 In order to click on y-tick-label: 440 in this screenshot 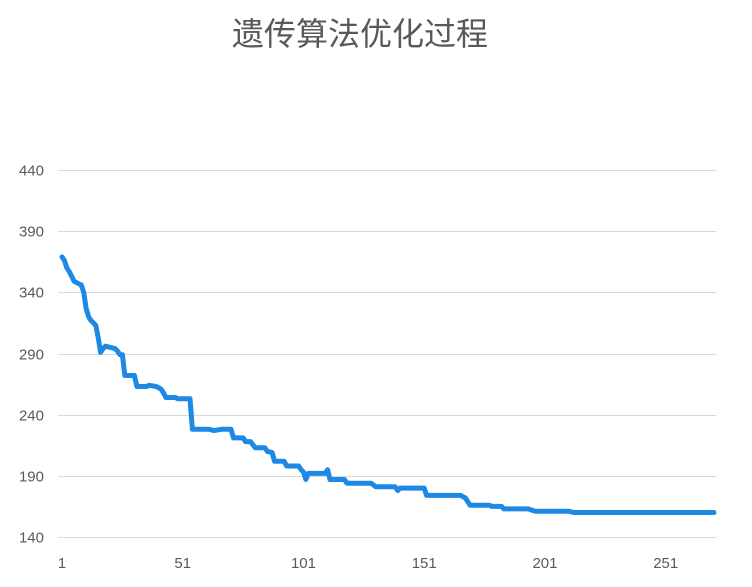, I will do `click(31, 171)`.